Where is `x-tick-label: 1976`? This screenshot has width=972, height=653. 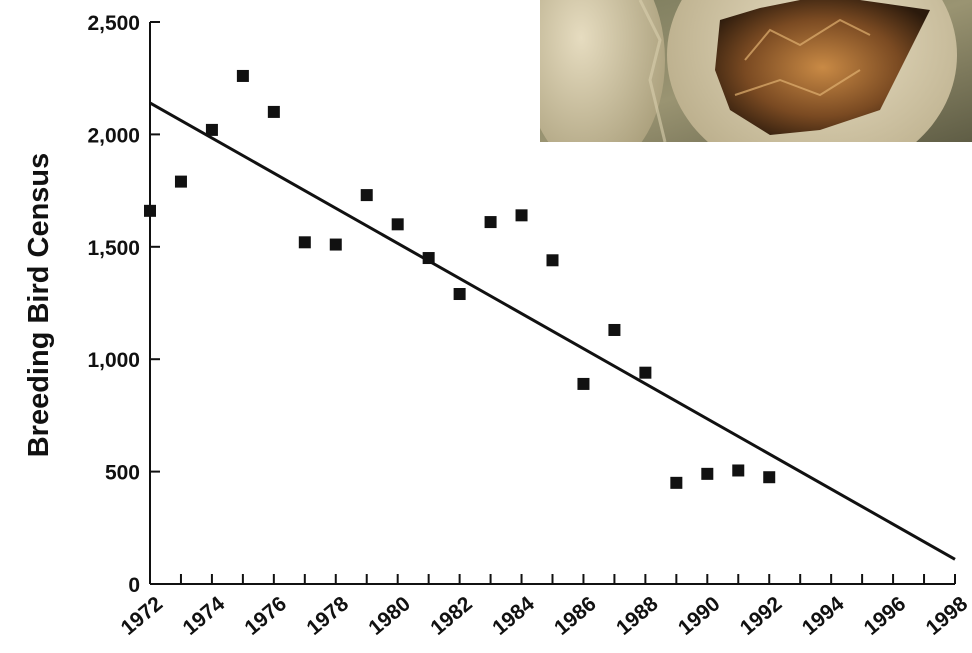
x-tick-label: 1976 is located at coordinates (265, 616).